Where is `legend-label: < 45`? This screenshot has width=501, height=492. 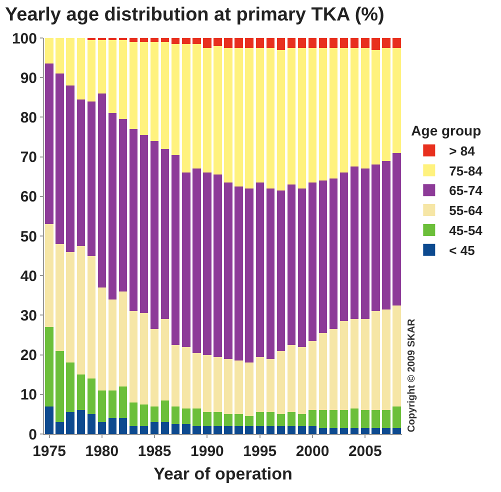
legend-label: < 45 is located at coordinates (462, 250).